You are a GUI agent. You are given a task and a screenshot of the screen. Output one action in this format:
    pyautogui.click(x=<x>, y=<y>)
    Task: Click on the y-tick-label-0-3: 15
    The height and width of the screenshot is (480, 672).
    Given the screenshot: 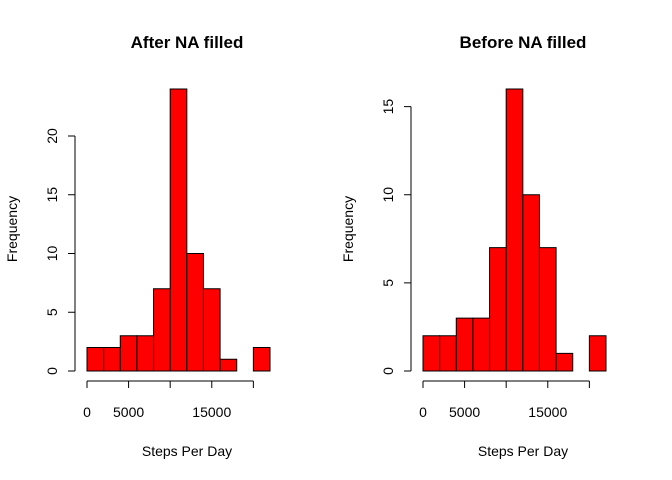 What is the action you would take?
    pyautogui.click(x=52, y=195)
    